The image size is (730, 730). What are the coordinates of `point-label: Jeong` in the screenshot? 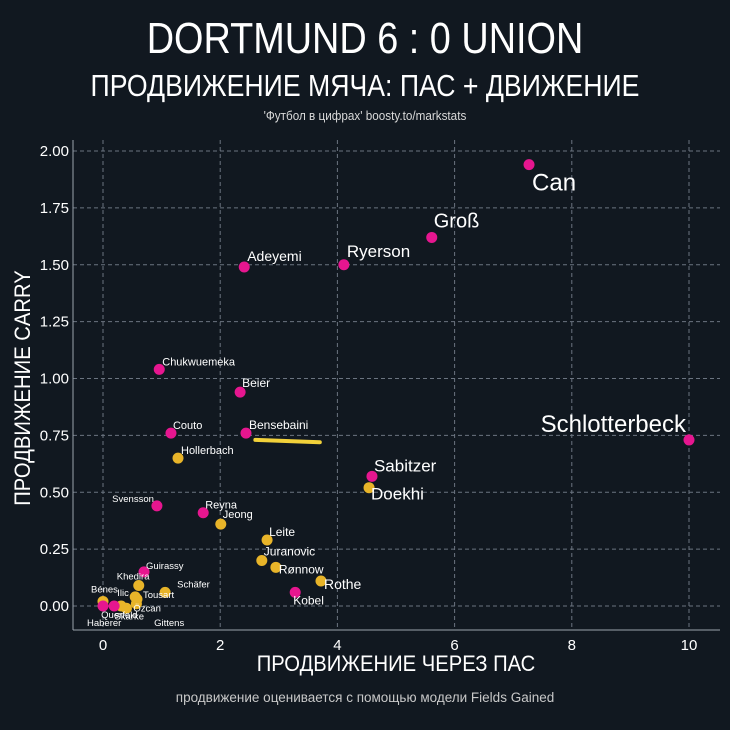 It's located at (238, 515).